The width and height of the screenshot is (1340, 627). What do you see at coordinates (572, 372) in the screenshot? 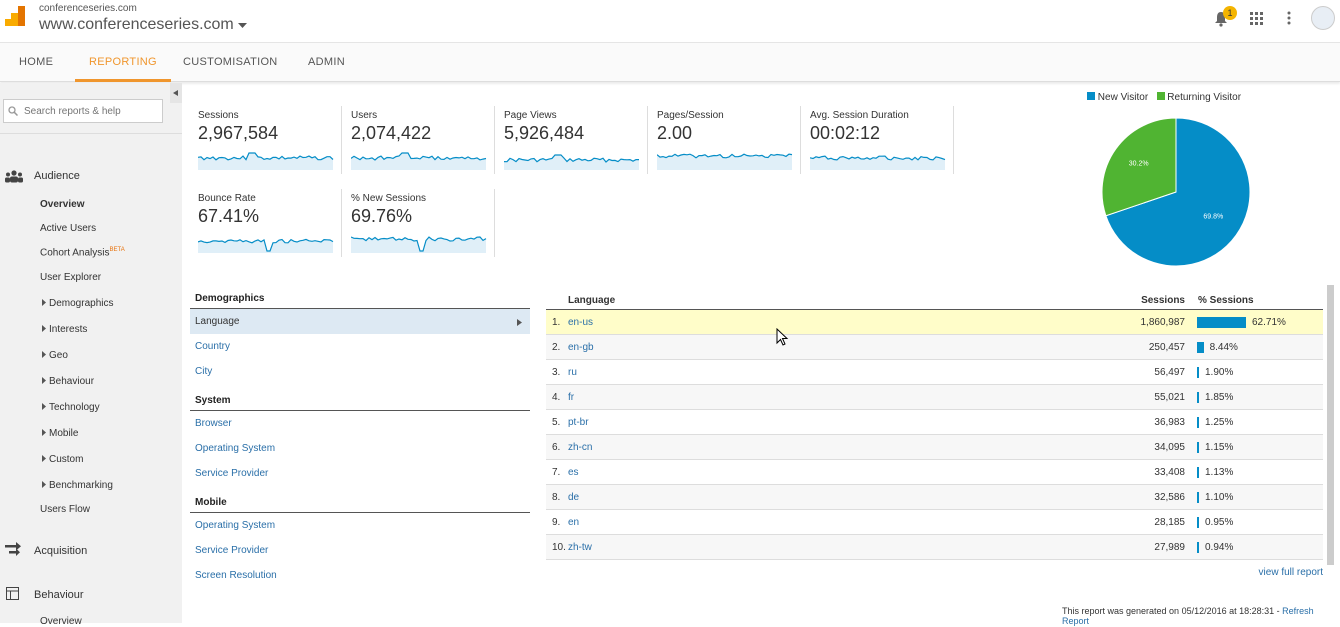
I see `row-language-link: ru` at bounding box center [572, 372].